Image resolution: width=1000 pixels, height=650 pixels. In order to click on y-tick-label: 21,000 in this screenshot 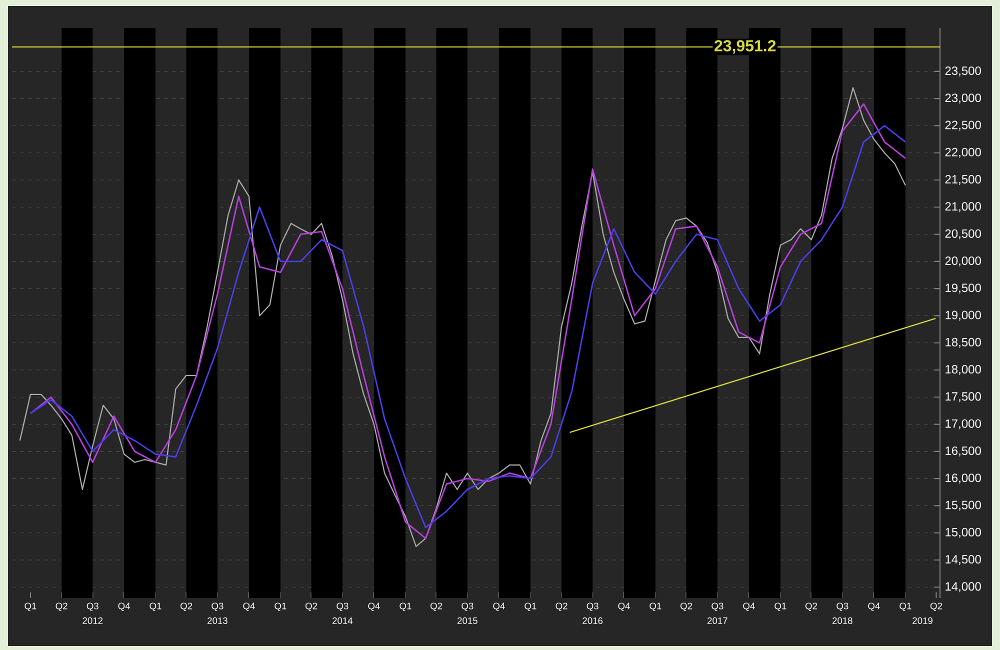, I will do `click(963, 207)`.